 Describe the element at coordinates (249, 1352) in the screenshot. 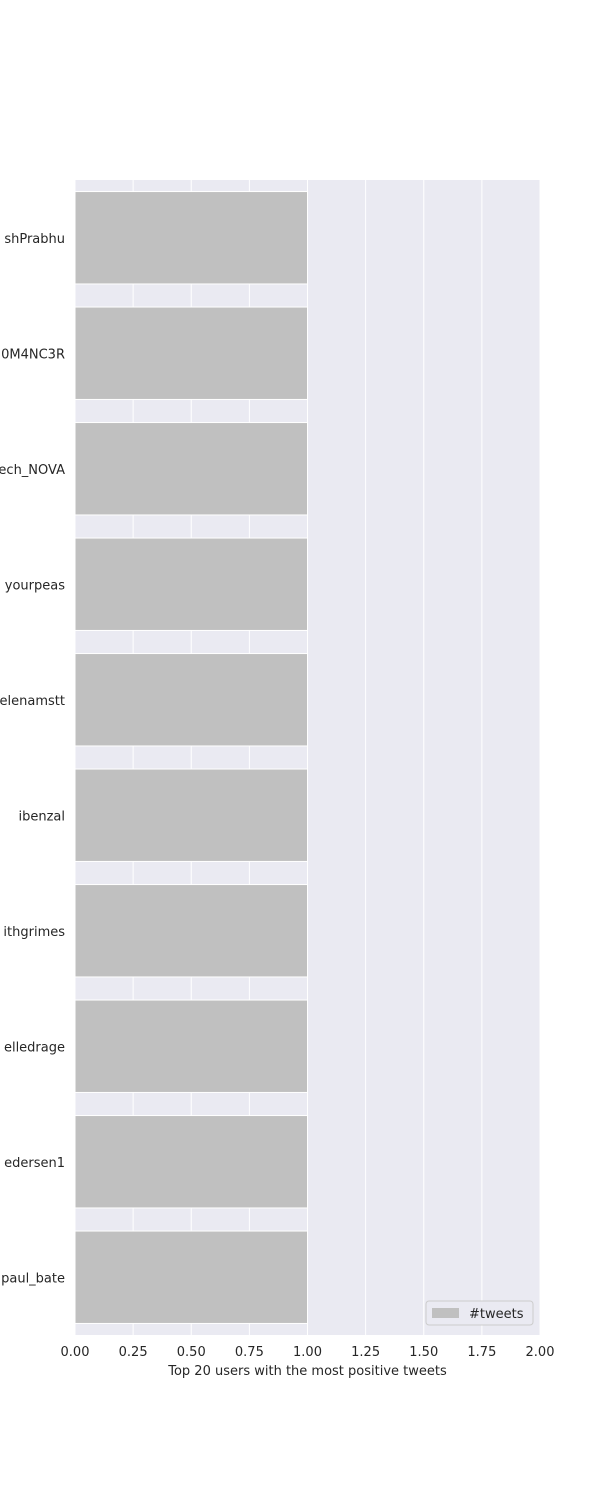

I see `x-tick-label: 0.75` at that location.